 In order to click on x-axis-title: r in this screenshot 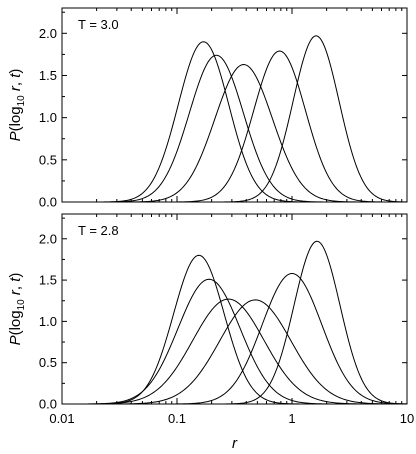, I will do `click(235, 443)`.